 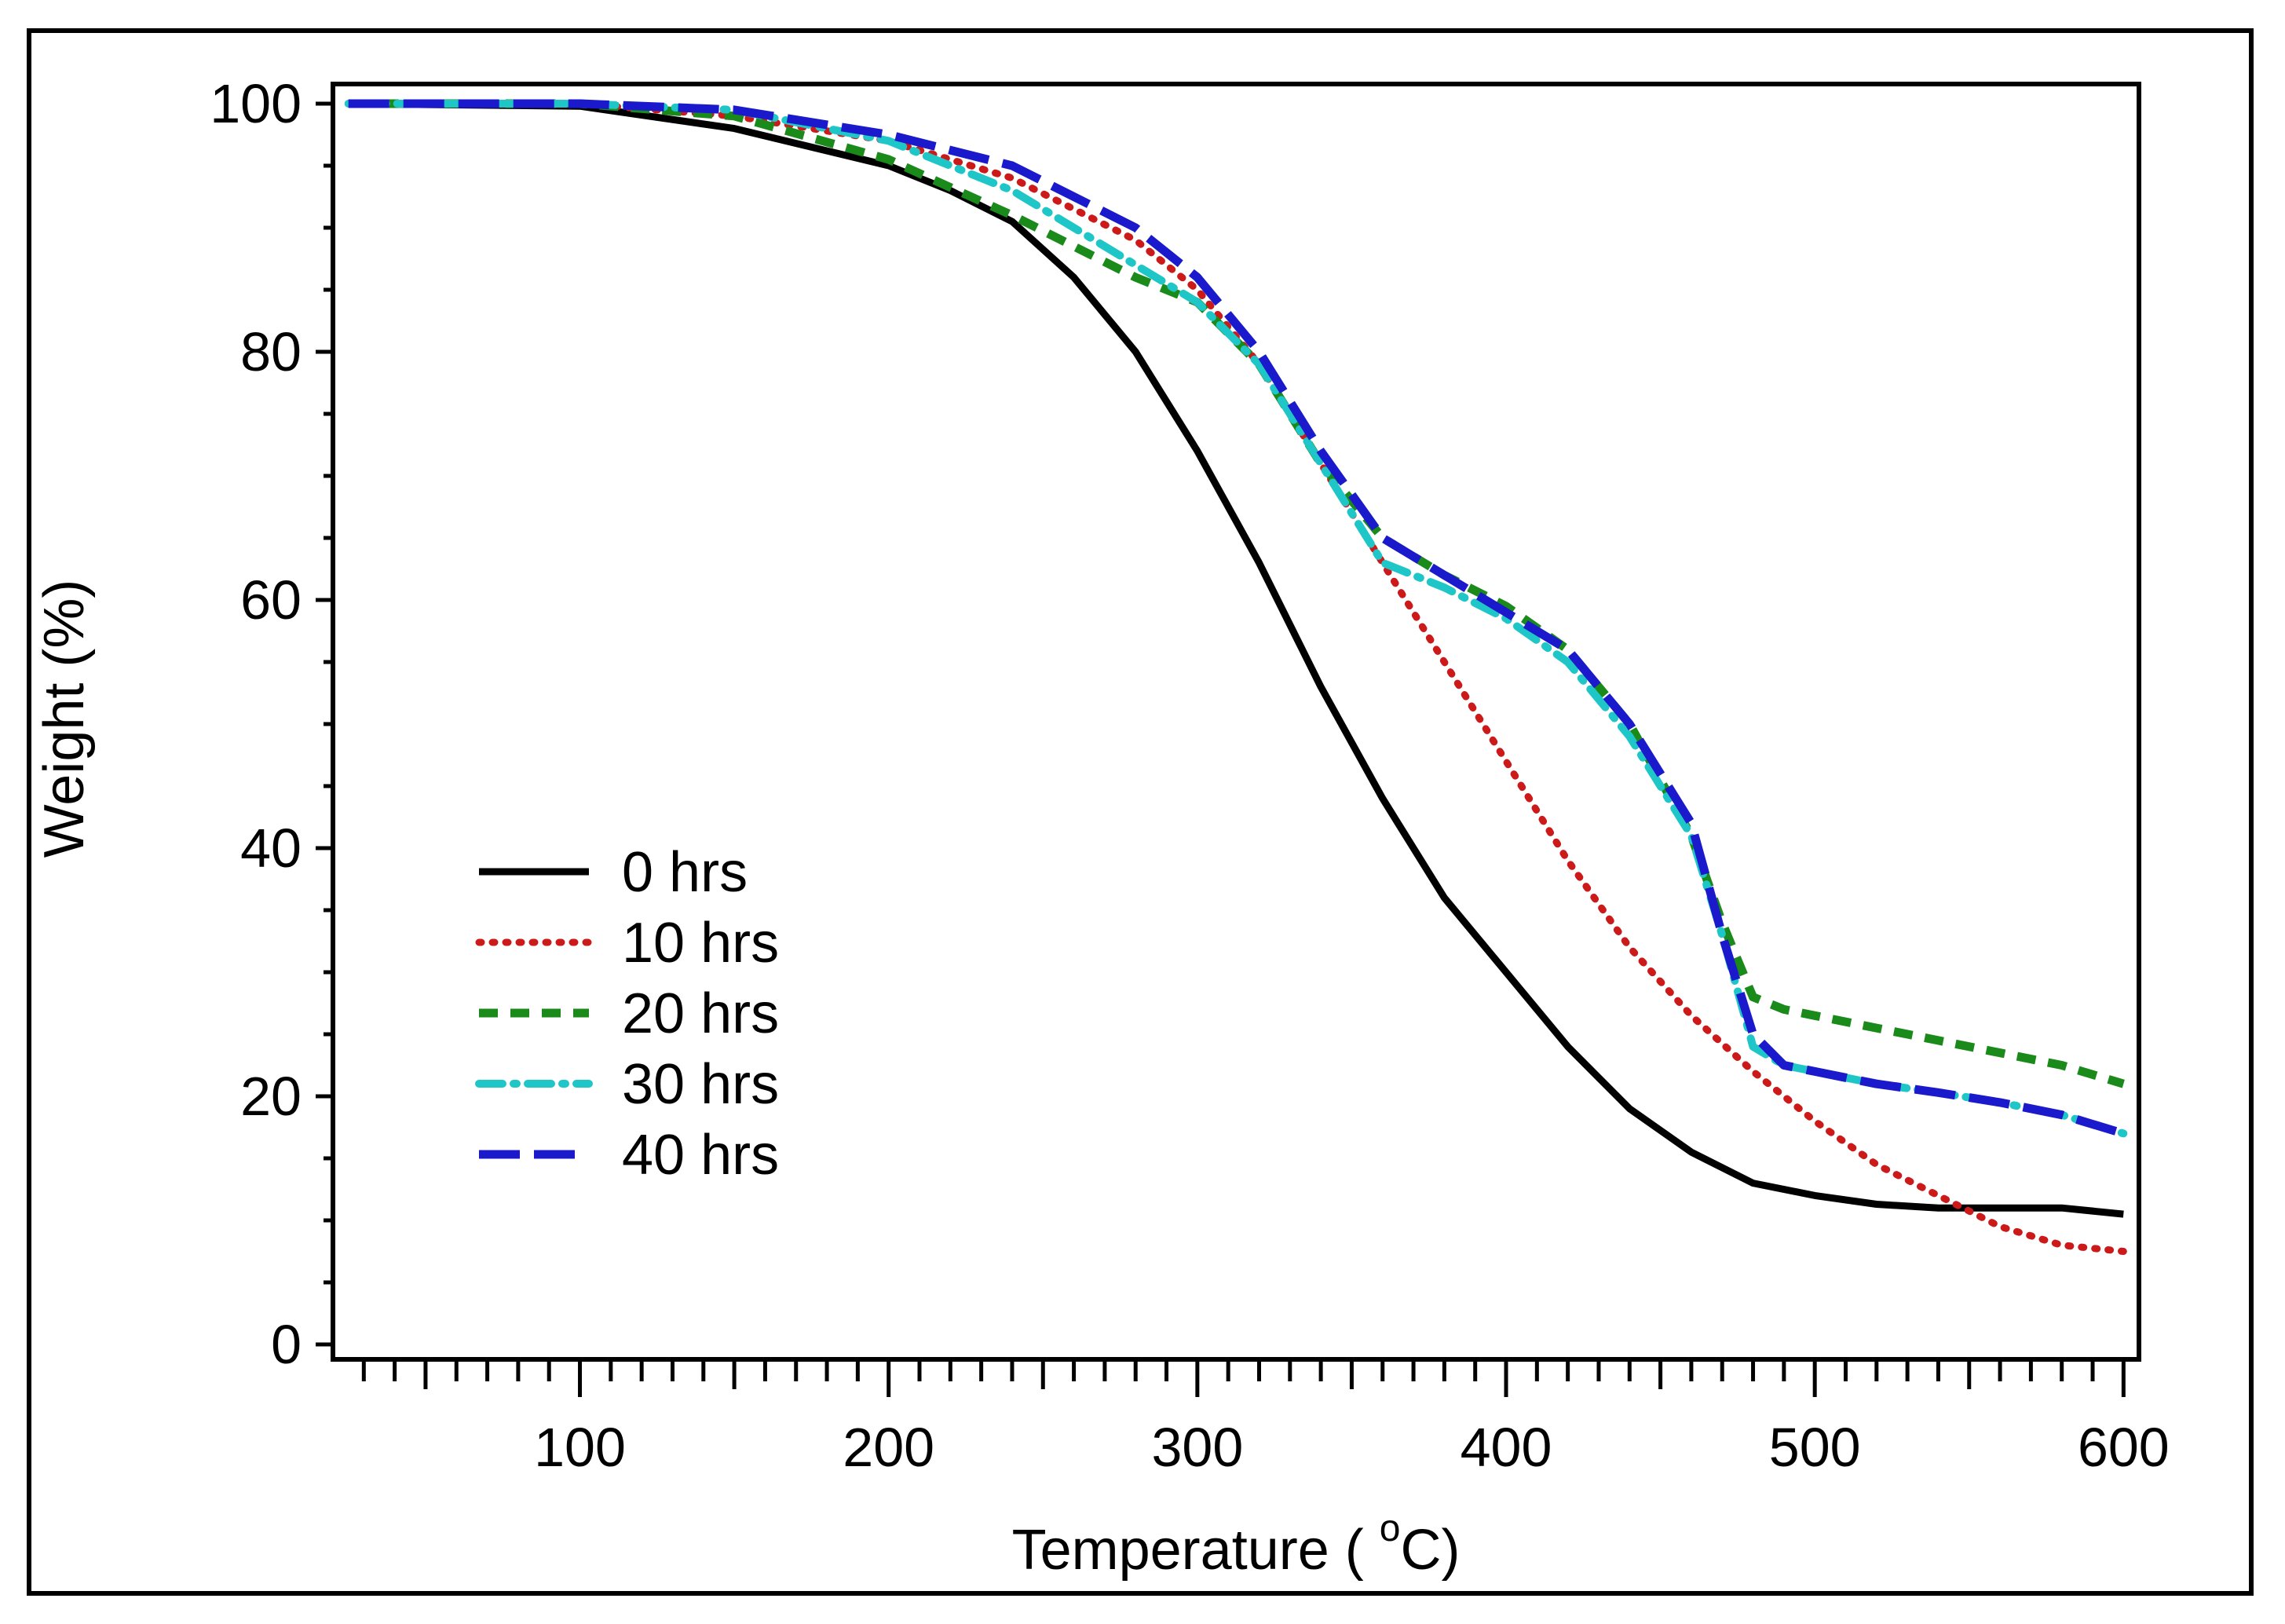 I want to click on y-axis-title: Weight (%), so click(x=64, y=719).